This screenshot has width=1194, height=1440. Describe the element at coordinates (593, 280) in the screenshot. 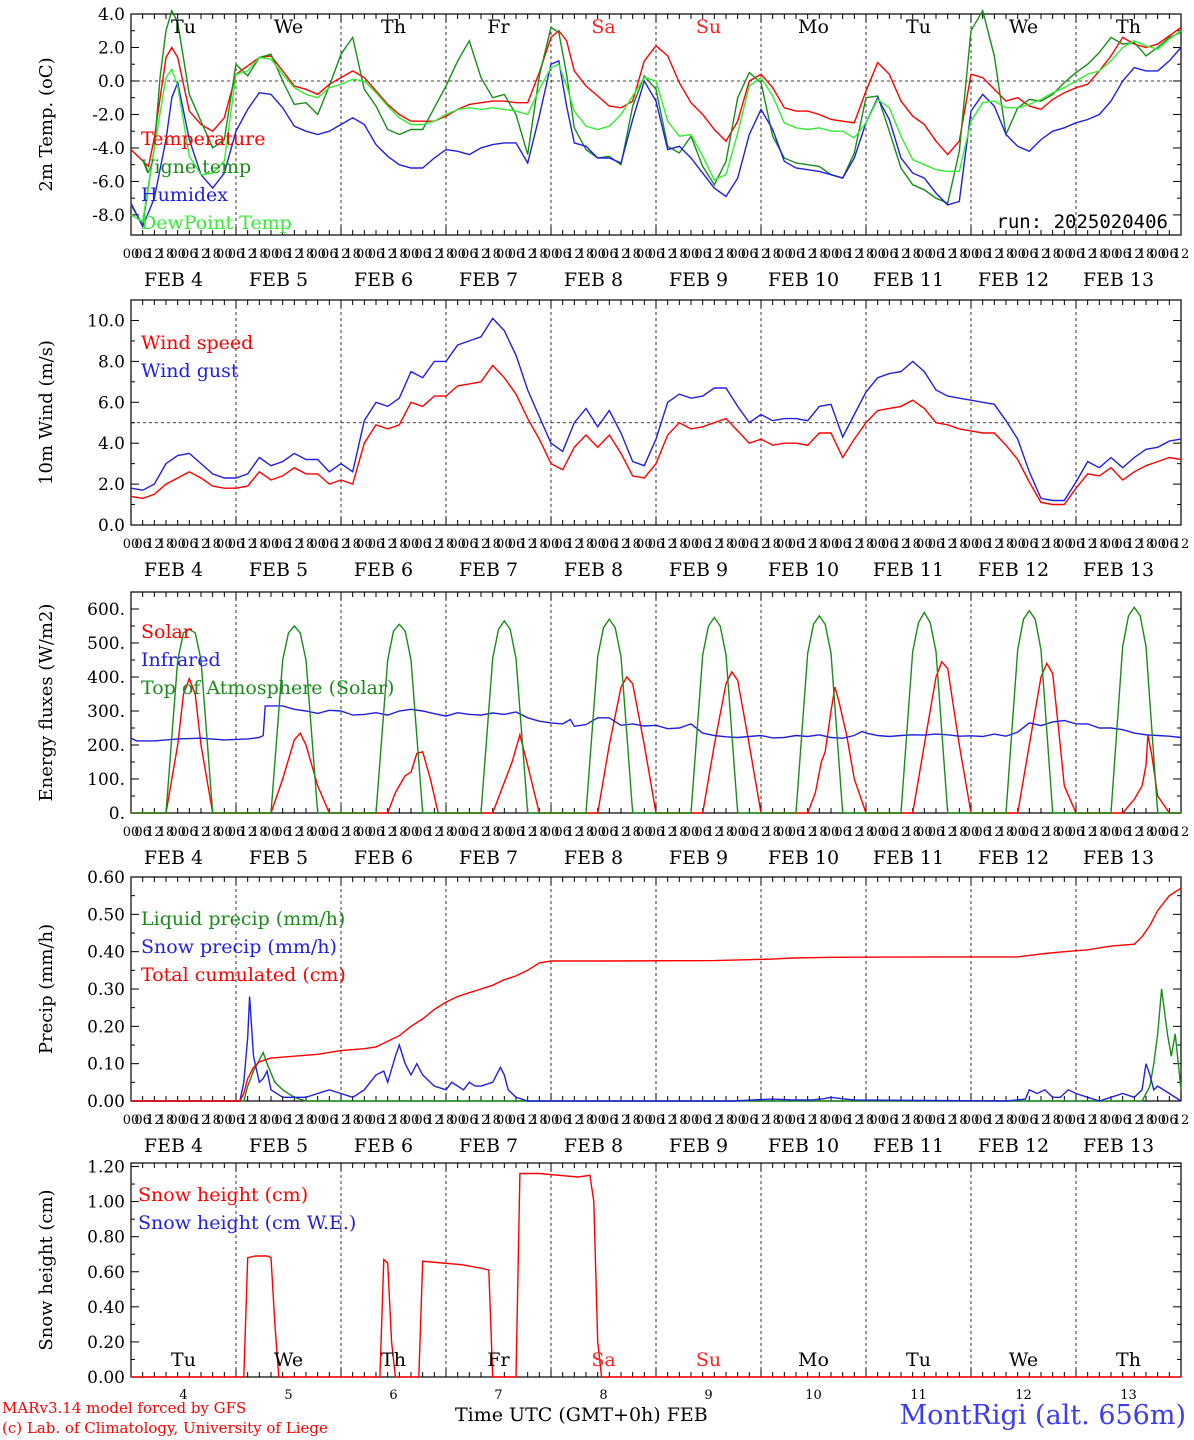

I see `date-label: FEB 8` at that location.